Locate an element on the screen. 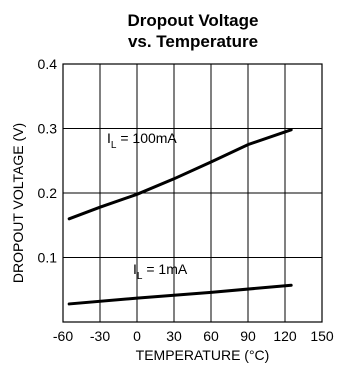  x-tick-label: -60 is located at coordinates (63, 336).